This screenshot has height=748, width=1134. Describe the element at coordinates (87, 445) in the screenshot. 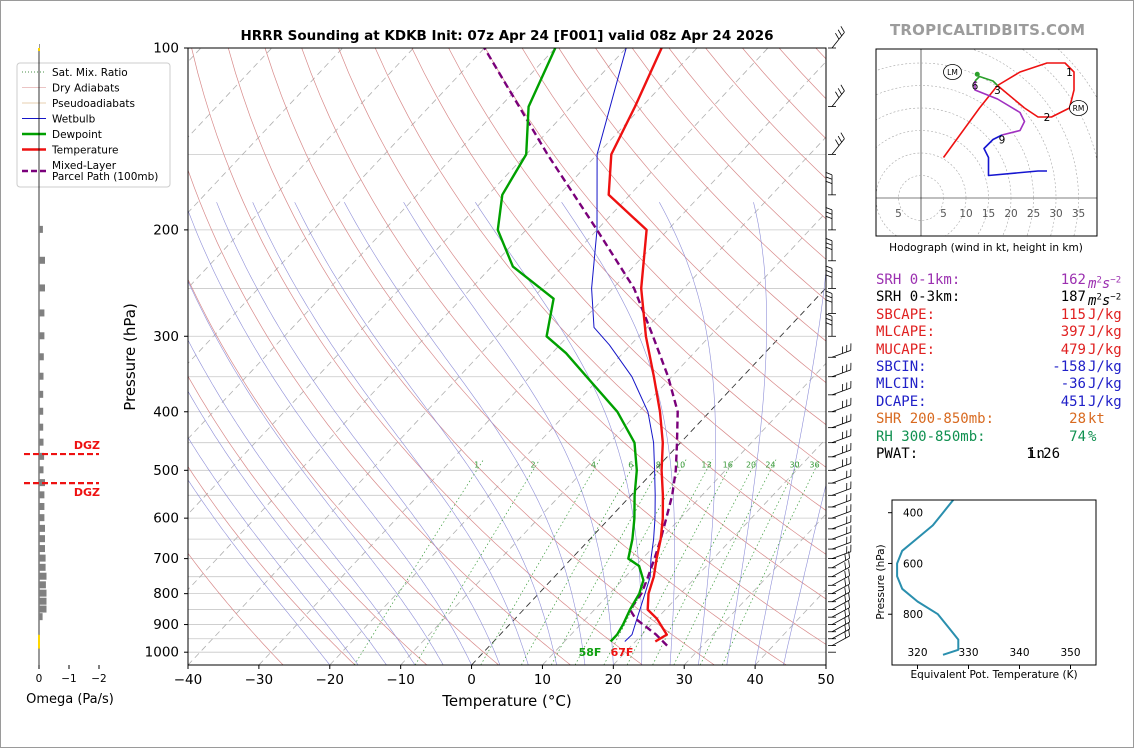

I see `dgz-label-top: DGZ` at that location.